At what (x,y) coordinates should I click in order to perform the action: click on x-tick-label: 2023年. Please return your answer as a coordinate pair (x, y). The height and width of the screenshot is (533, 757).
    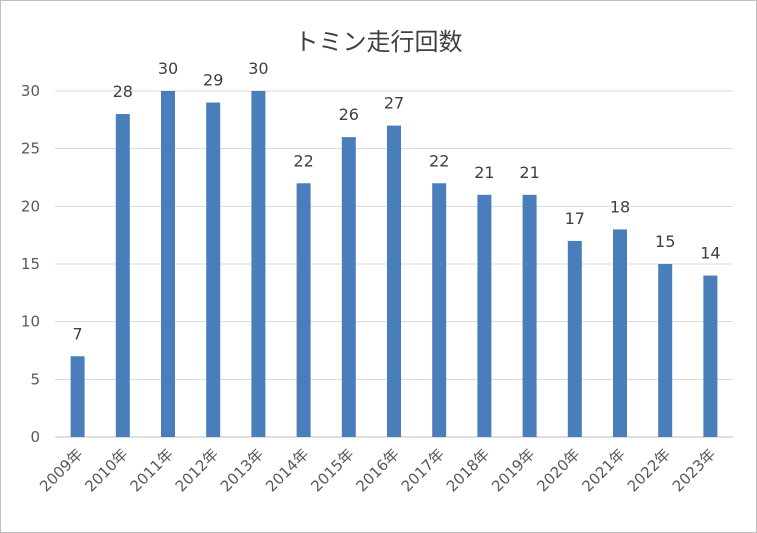
    Looking at the image, I should click on (694, 470).